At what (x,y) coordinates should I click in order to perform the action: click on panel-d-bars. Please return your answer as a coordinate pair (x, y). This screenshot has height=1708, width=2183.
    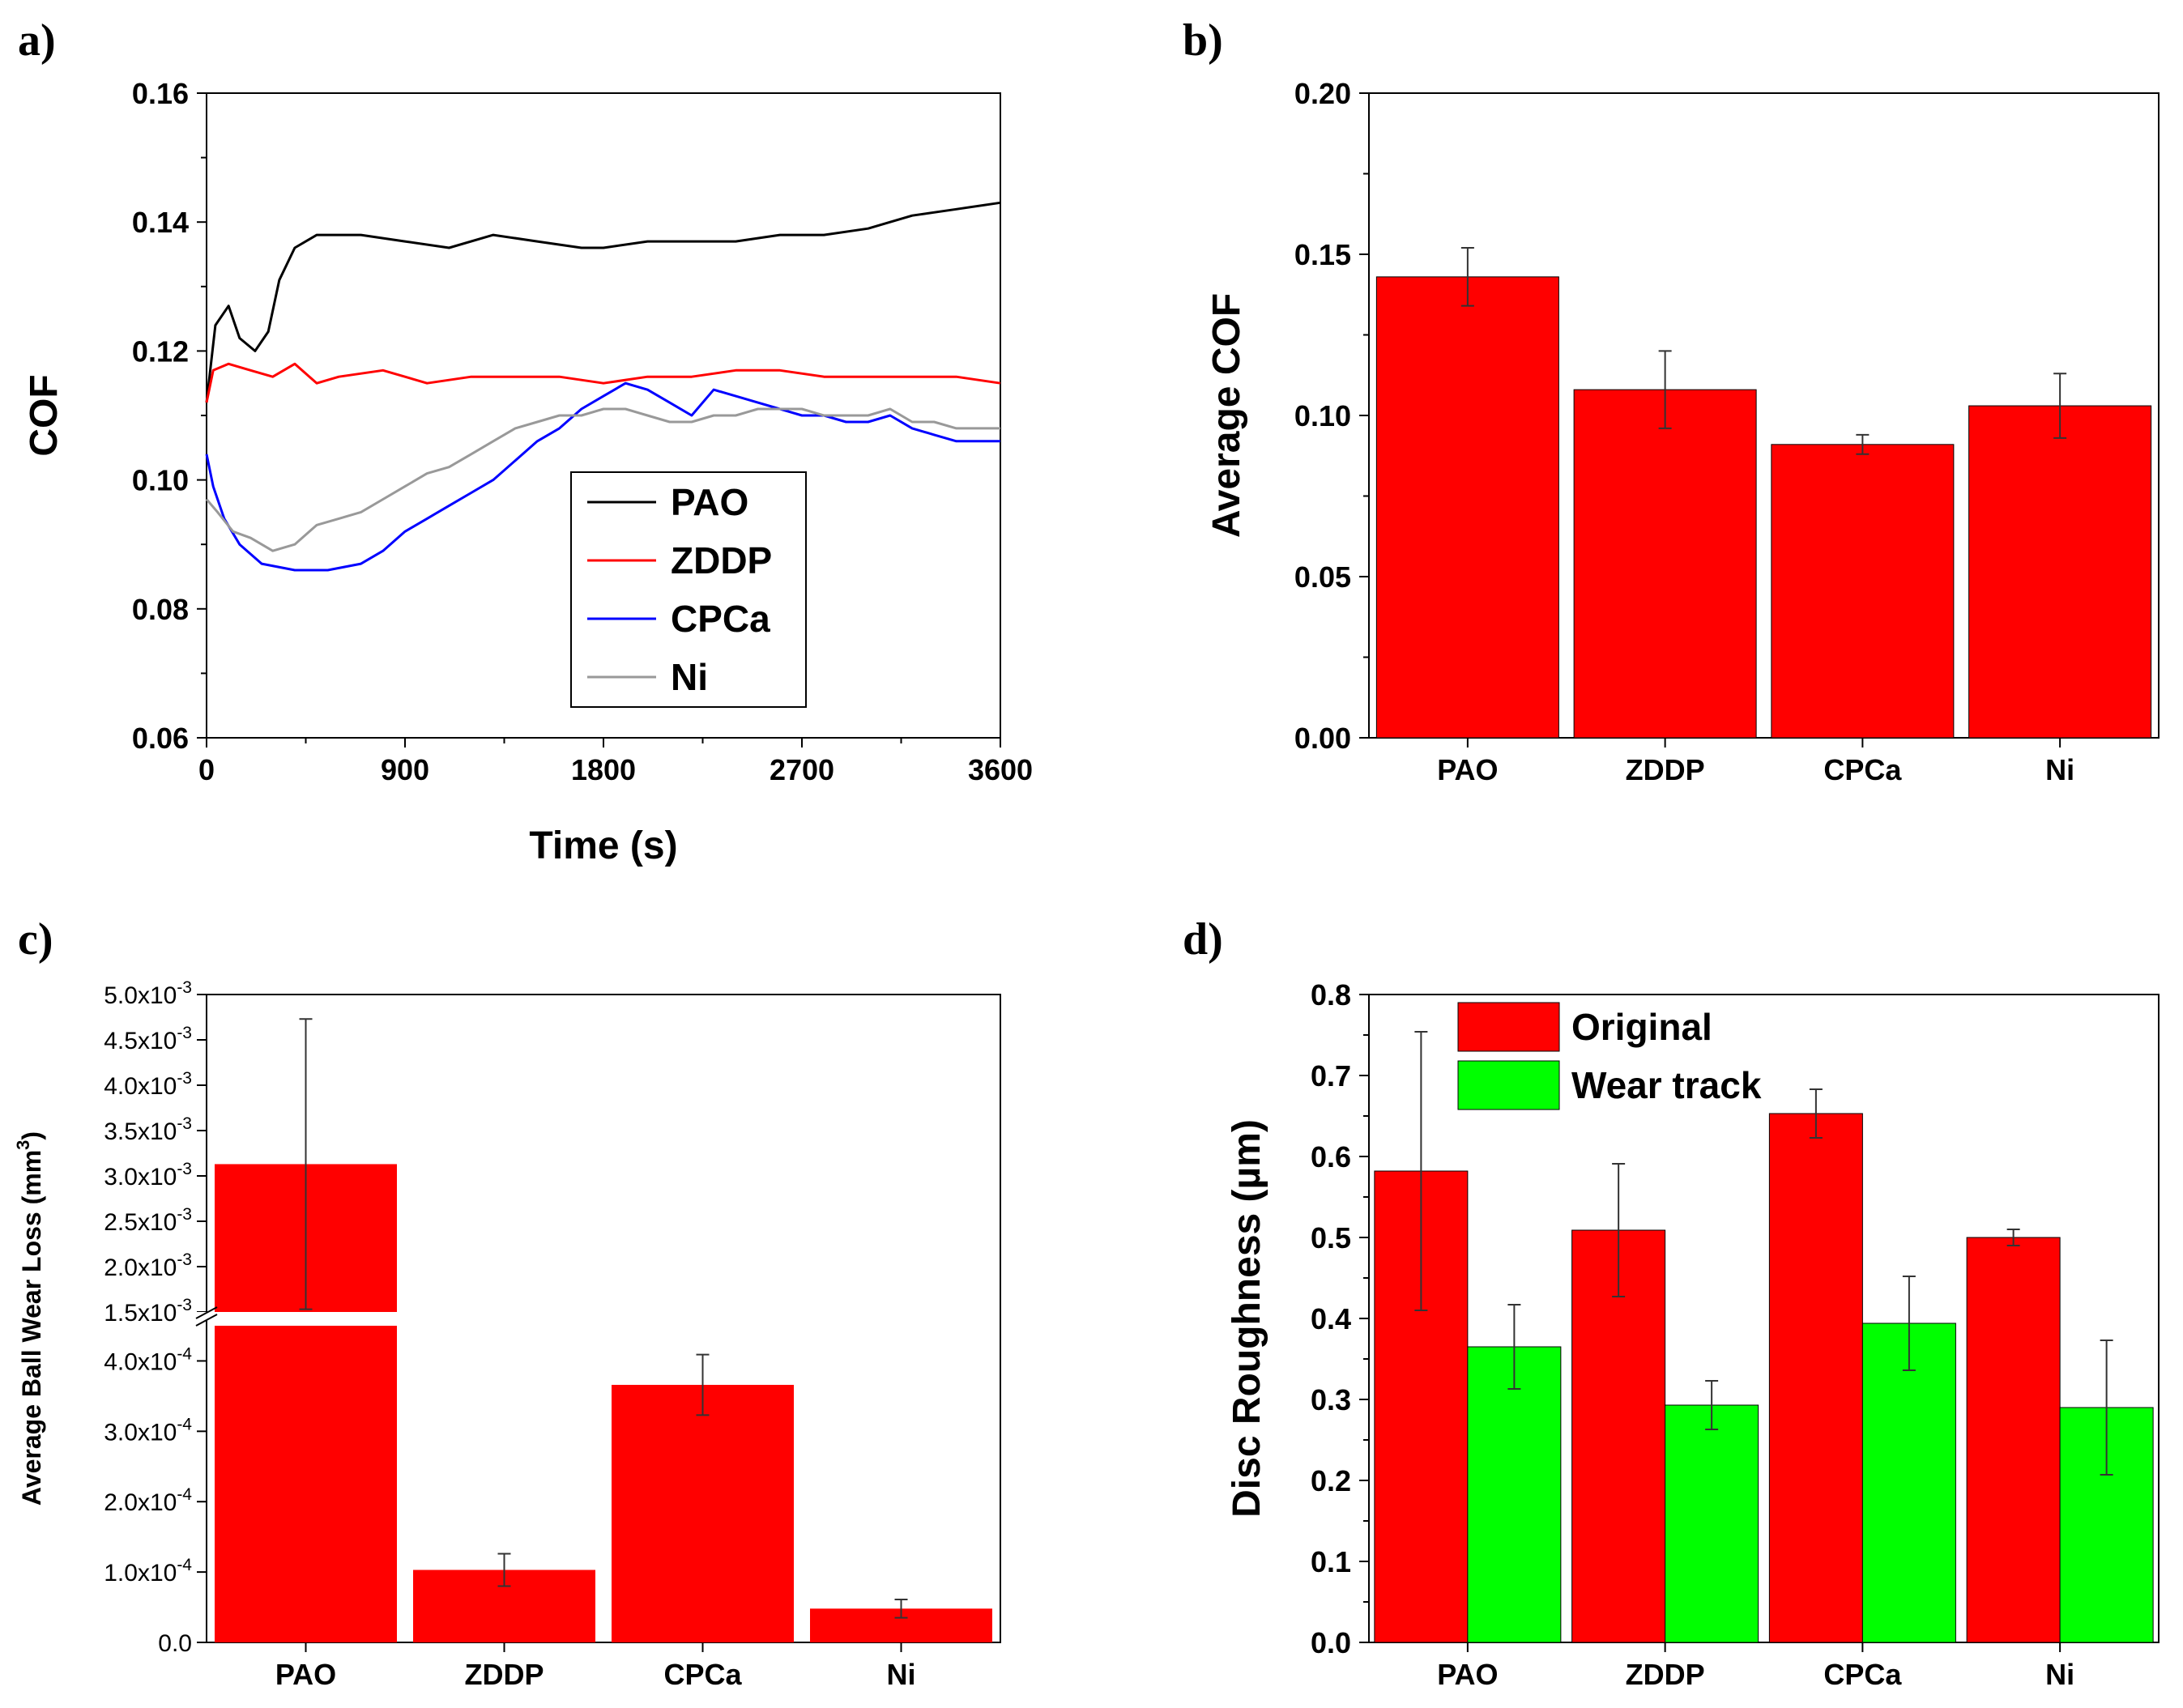
    Looking at the image, I should click on (1764, 1337).